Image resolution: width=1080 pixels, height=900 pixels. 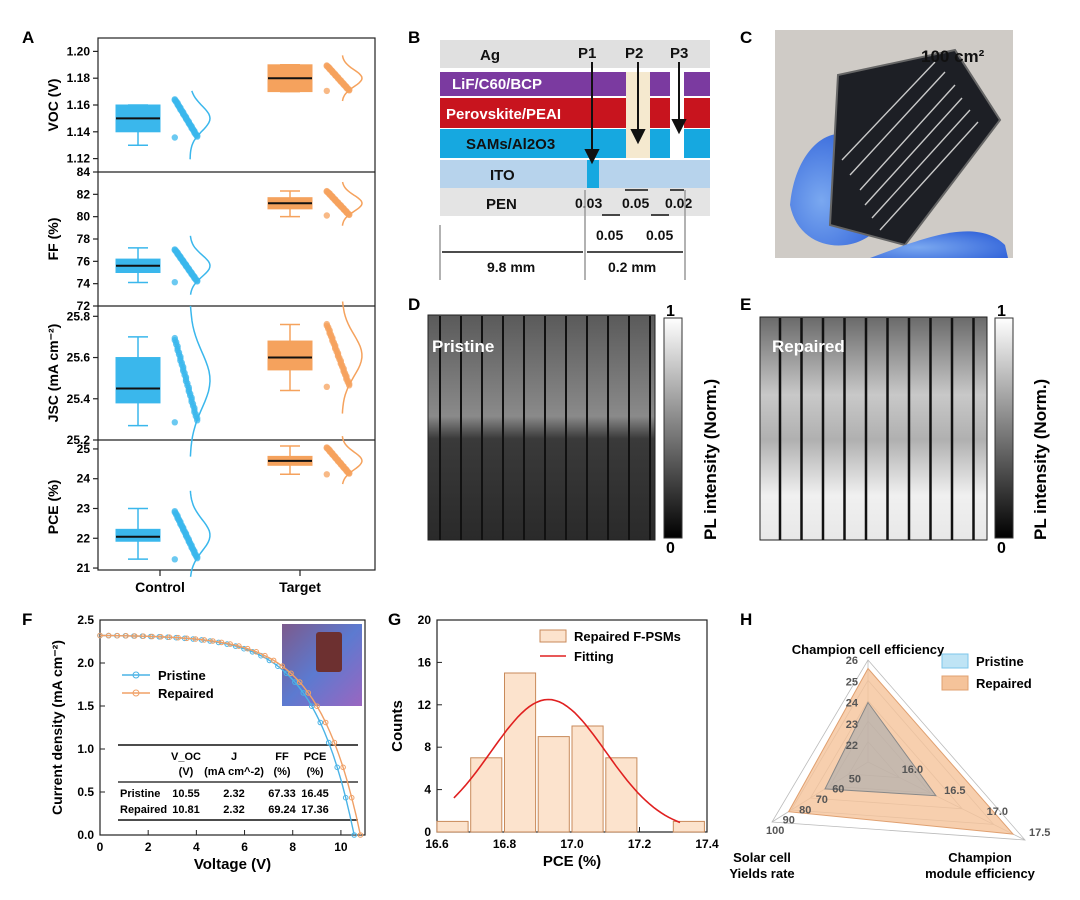 What do you see at coordinates (282, 794) in the screenshot?
I see `table-row-pristine-ff: 67.33` at bounding box center [282, 794].